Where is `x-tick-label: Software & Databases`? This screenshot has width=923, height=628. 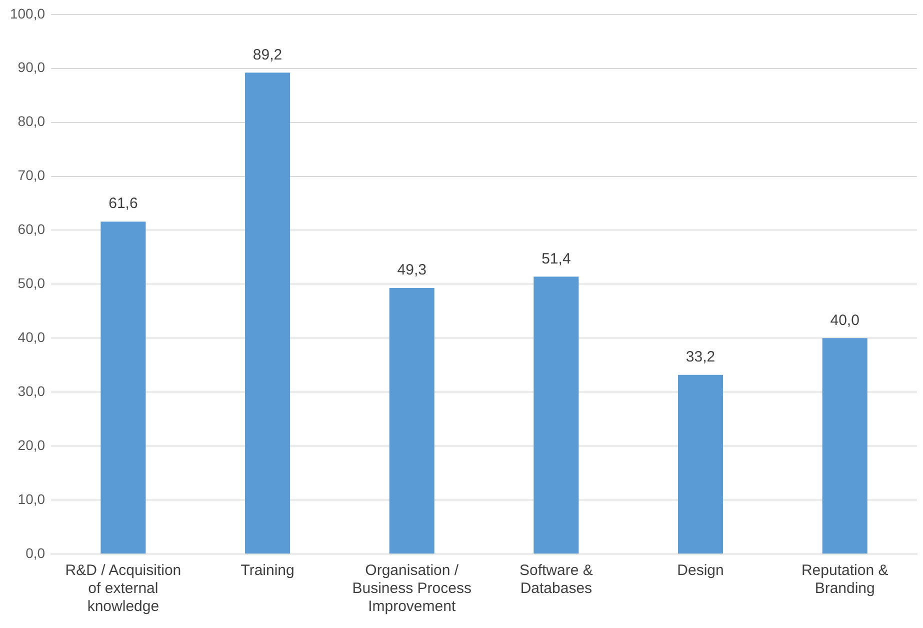 x-tick-label: Software & Databases is located at coordinates (556, 580).